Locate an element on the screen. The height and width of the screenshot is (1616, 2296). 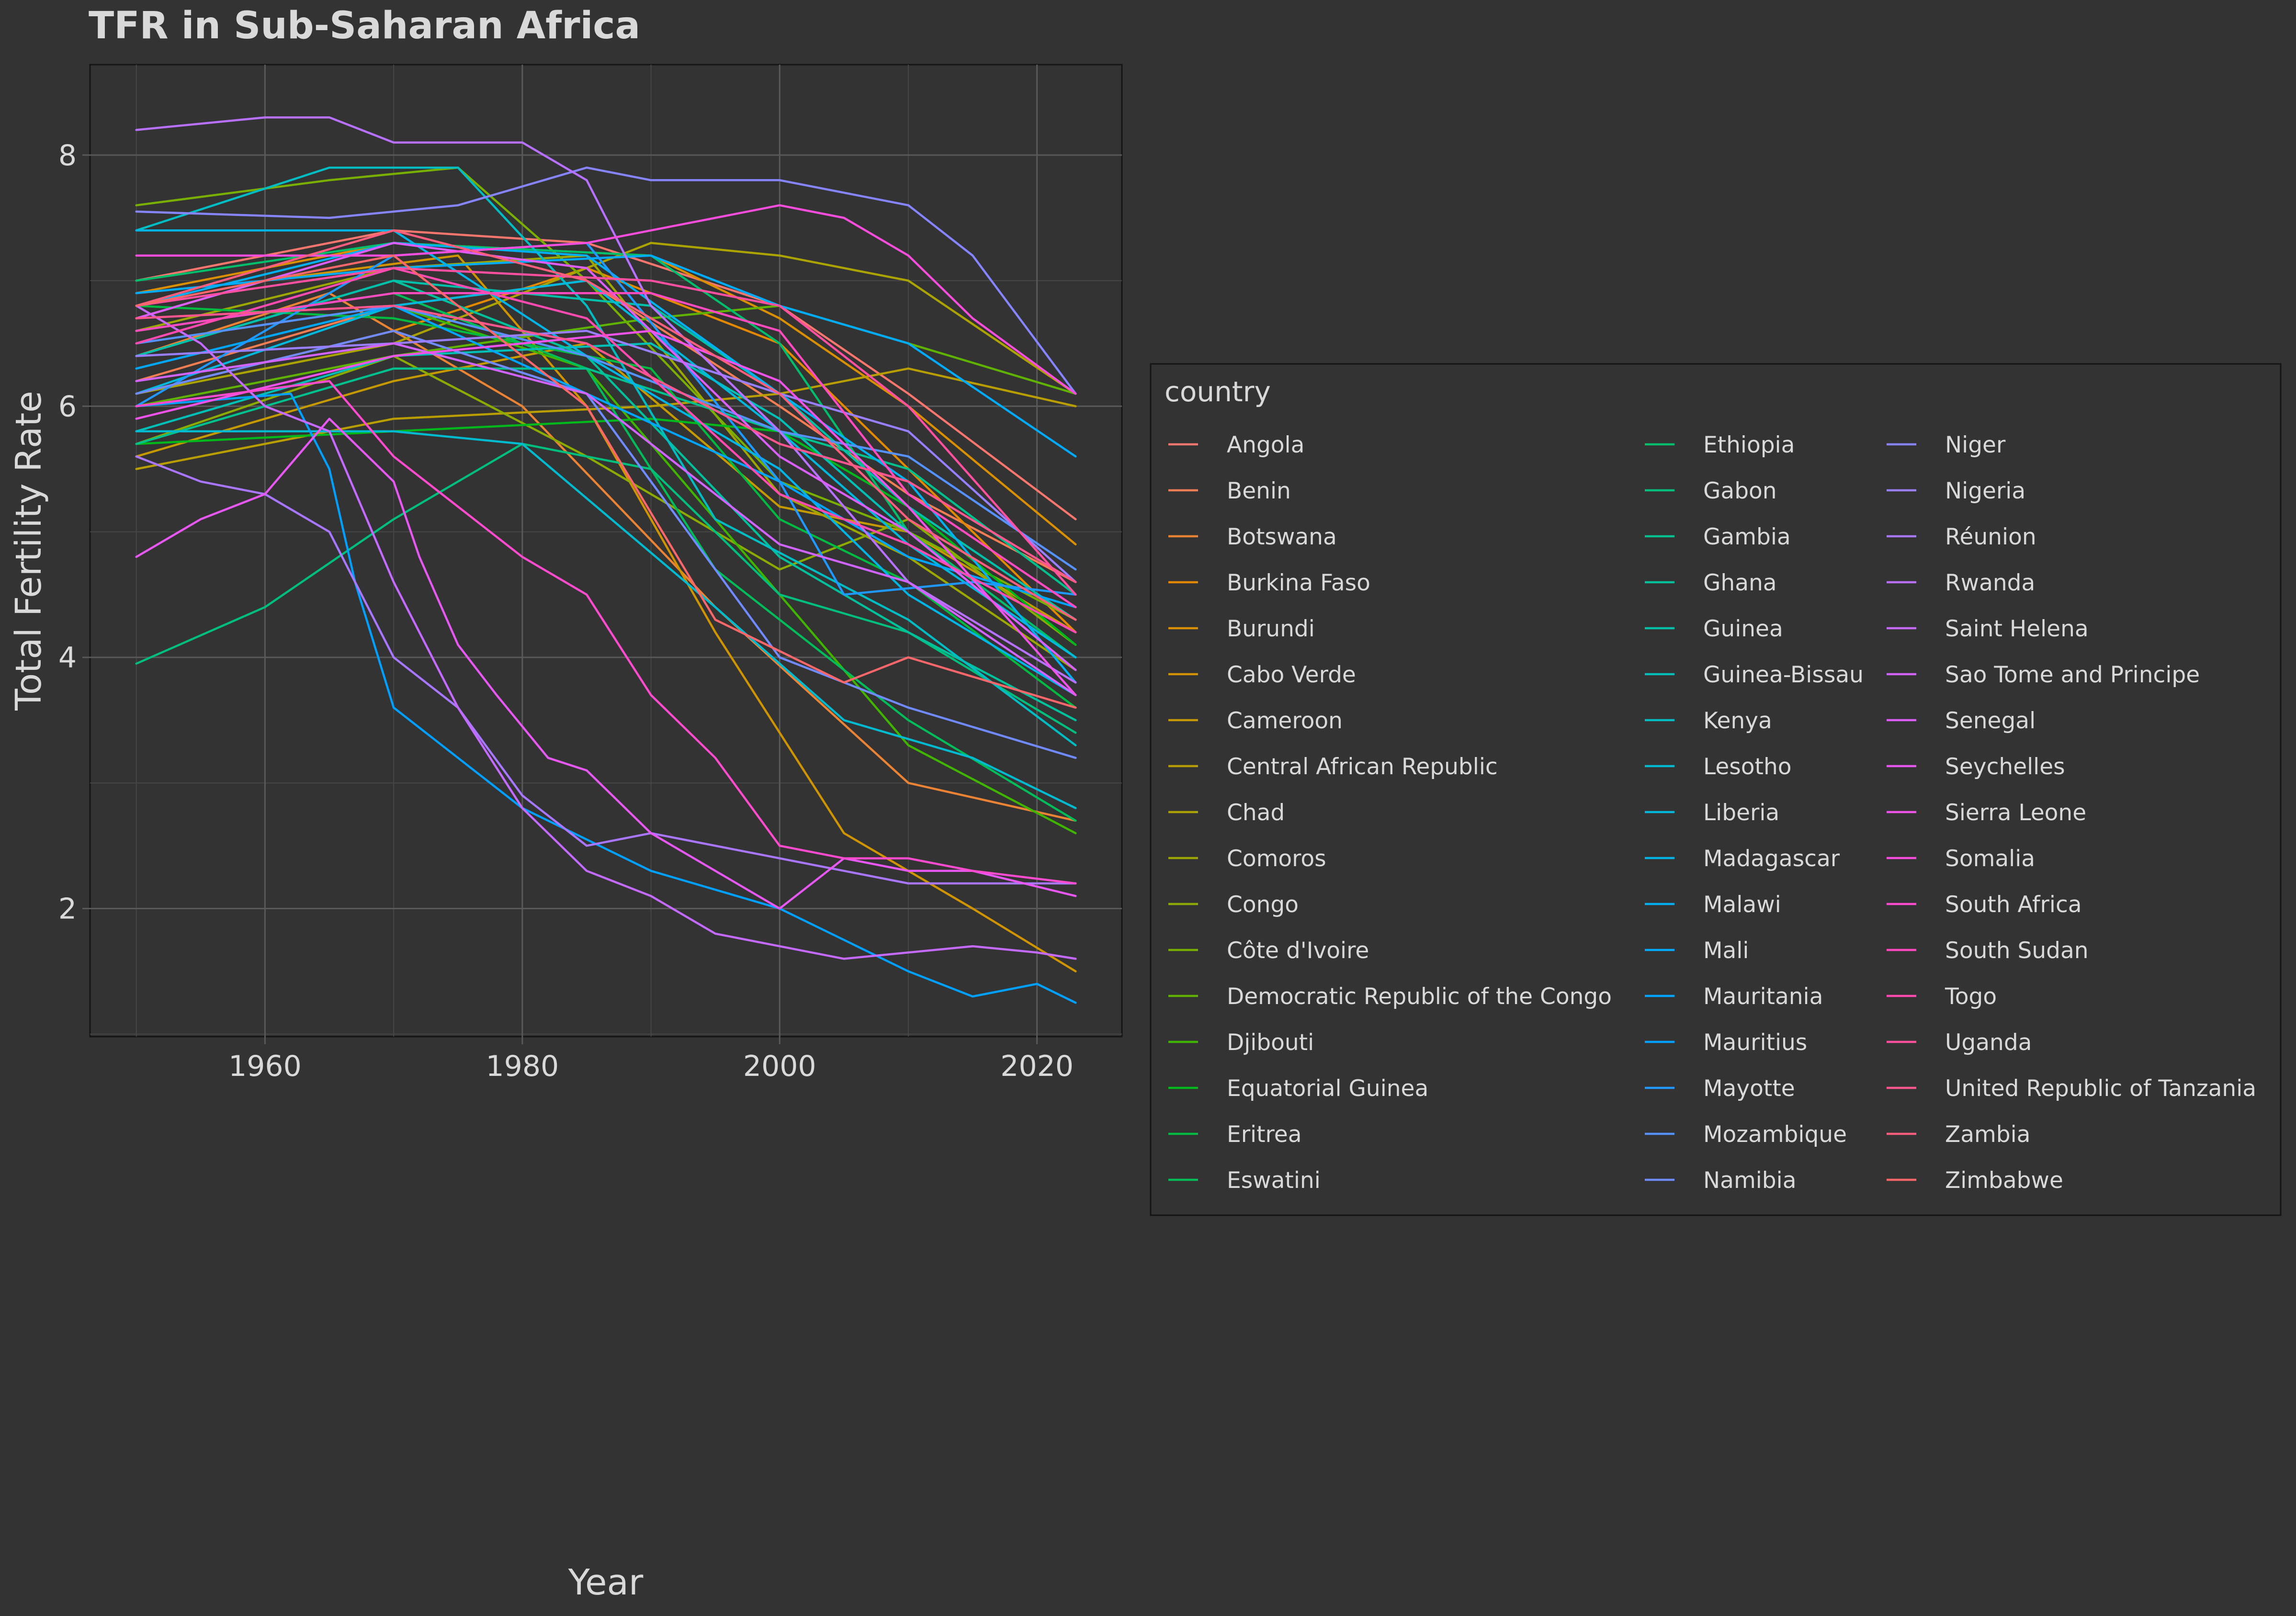
legend-label: Botswana is located at coordinates (1282, 537).